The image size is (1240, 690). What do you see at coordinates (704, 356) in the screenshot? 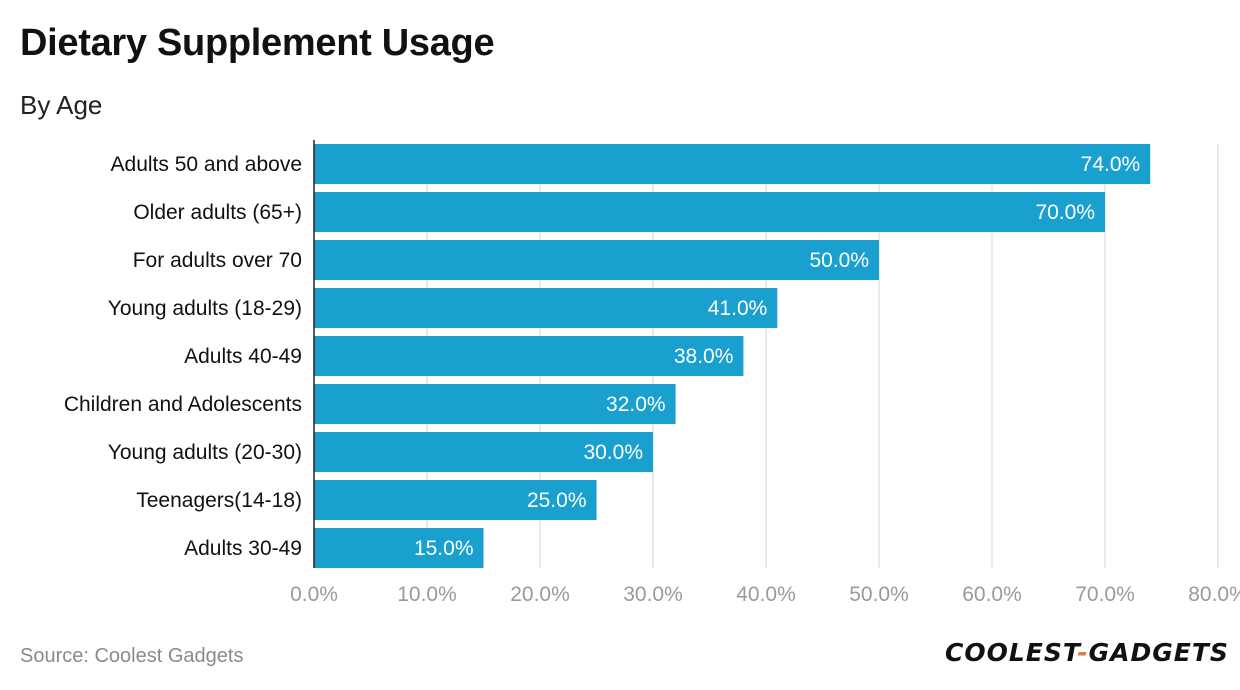
I see `data-label: 38.0%` at bounding box center [704, 356].